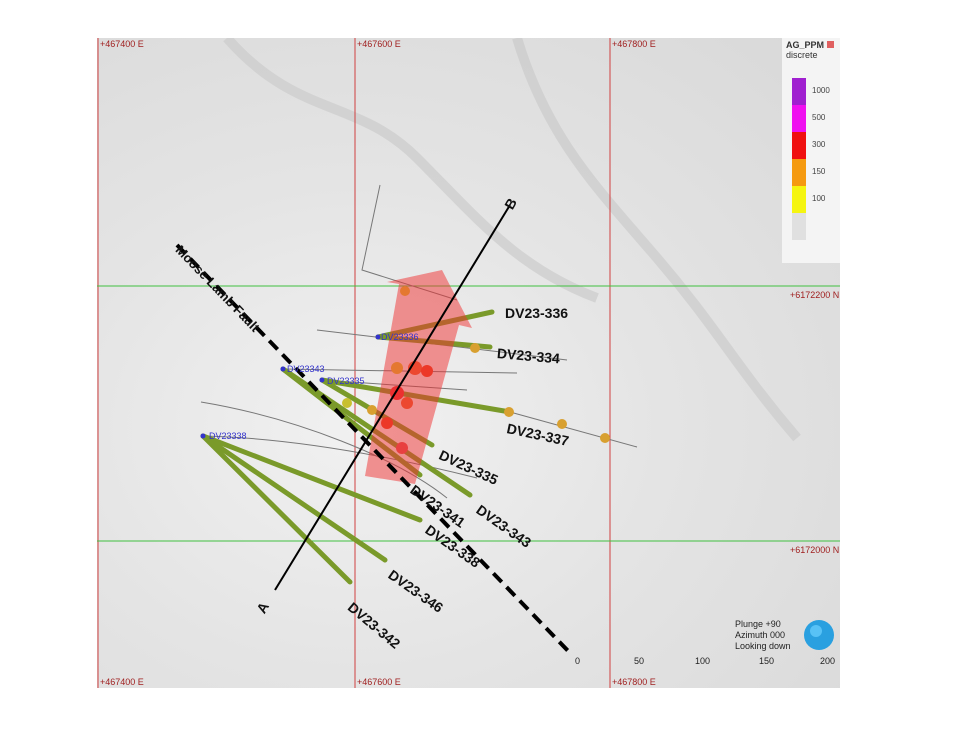  What do you see at coordinates (703, 661) in the screenshot?
I see `scale-label: 100` at bounding box center [703, 661].